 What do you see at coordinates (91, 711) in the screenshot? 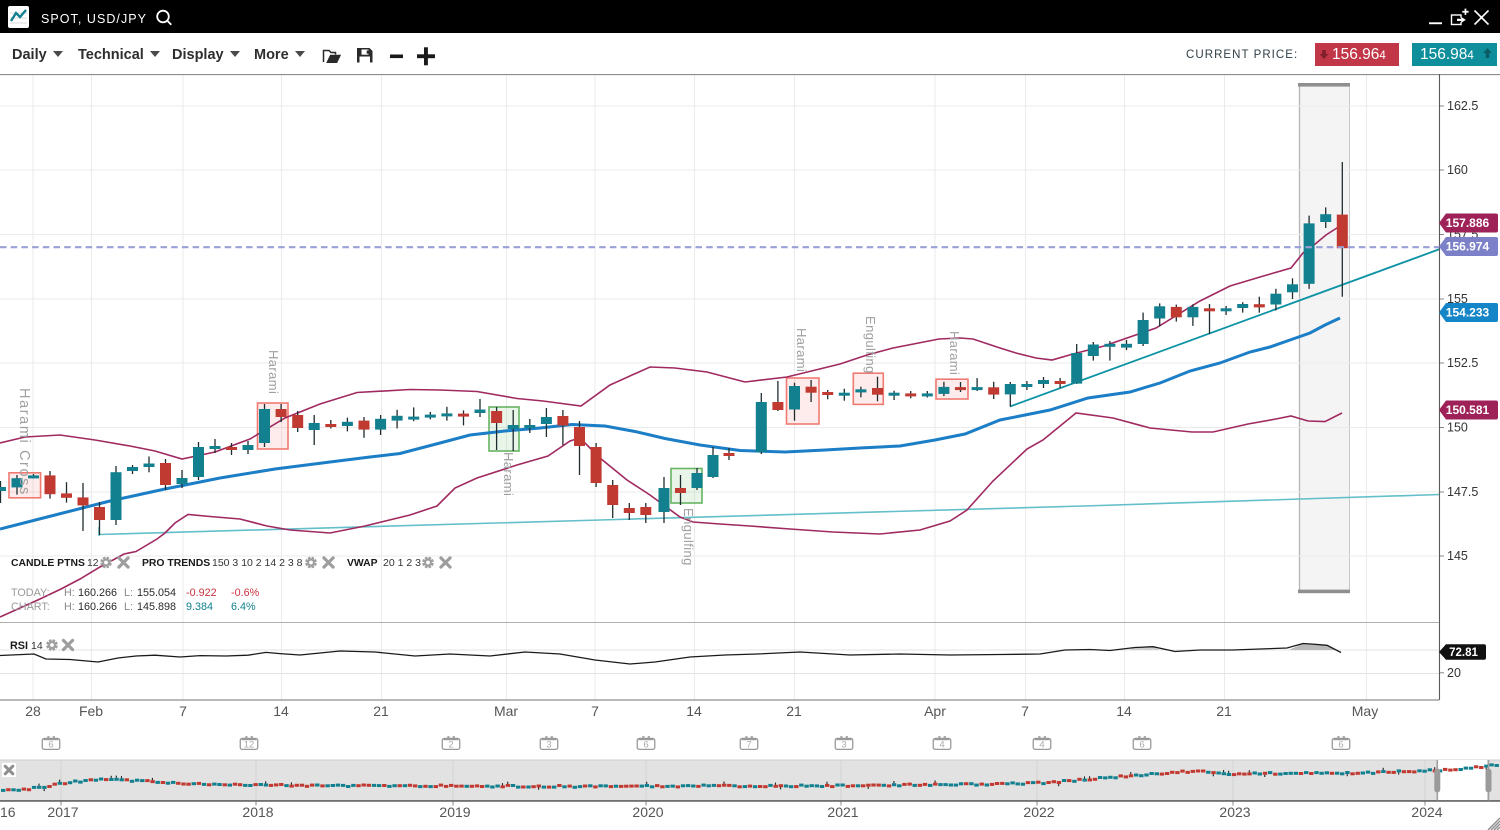
I see `svg-text: Feb` at bounding box center [91, 711].